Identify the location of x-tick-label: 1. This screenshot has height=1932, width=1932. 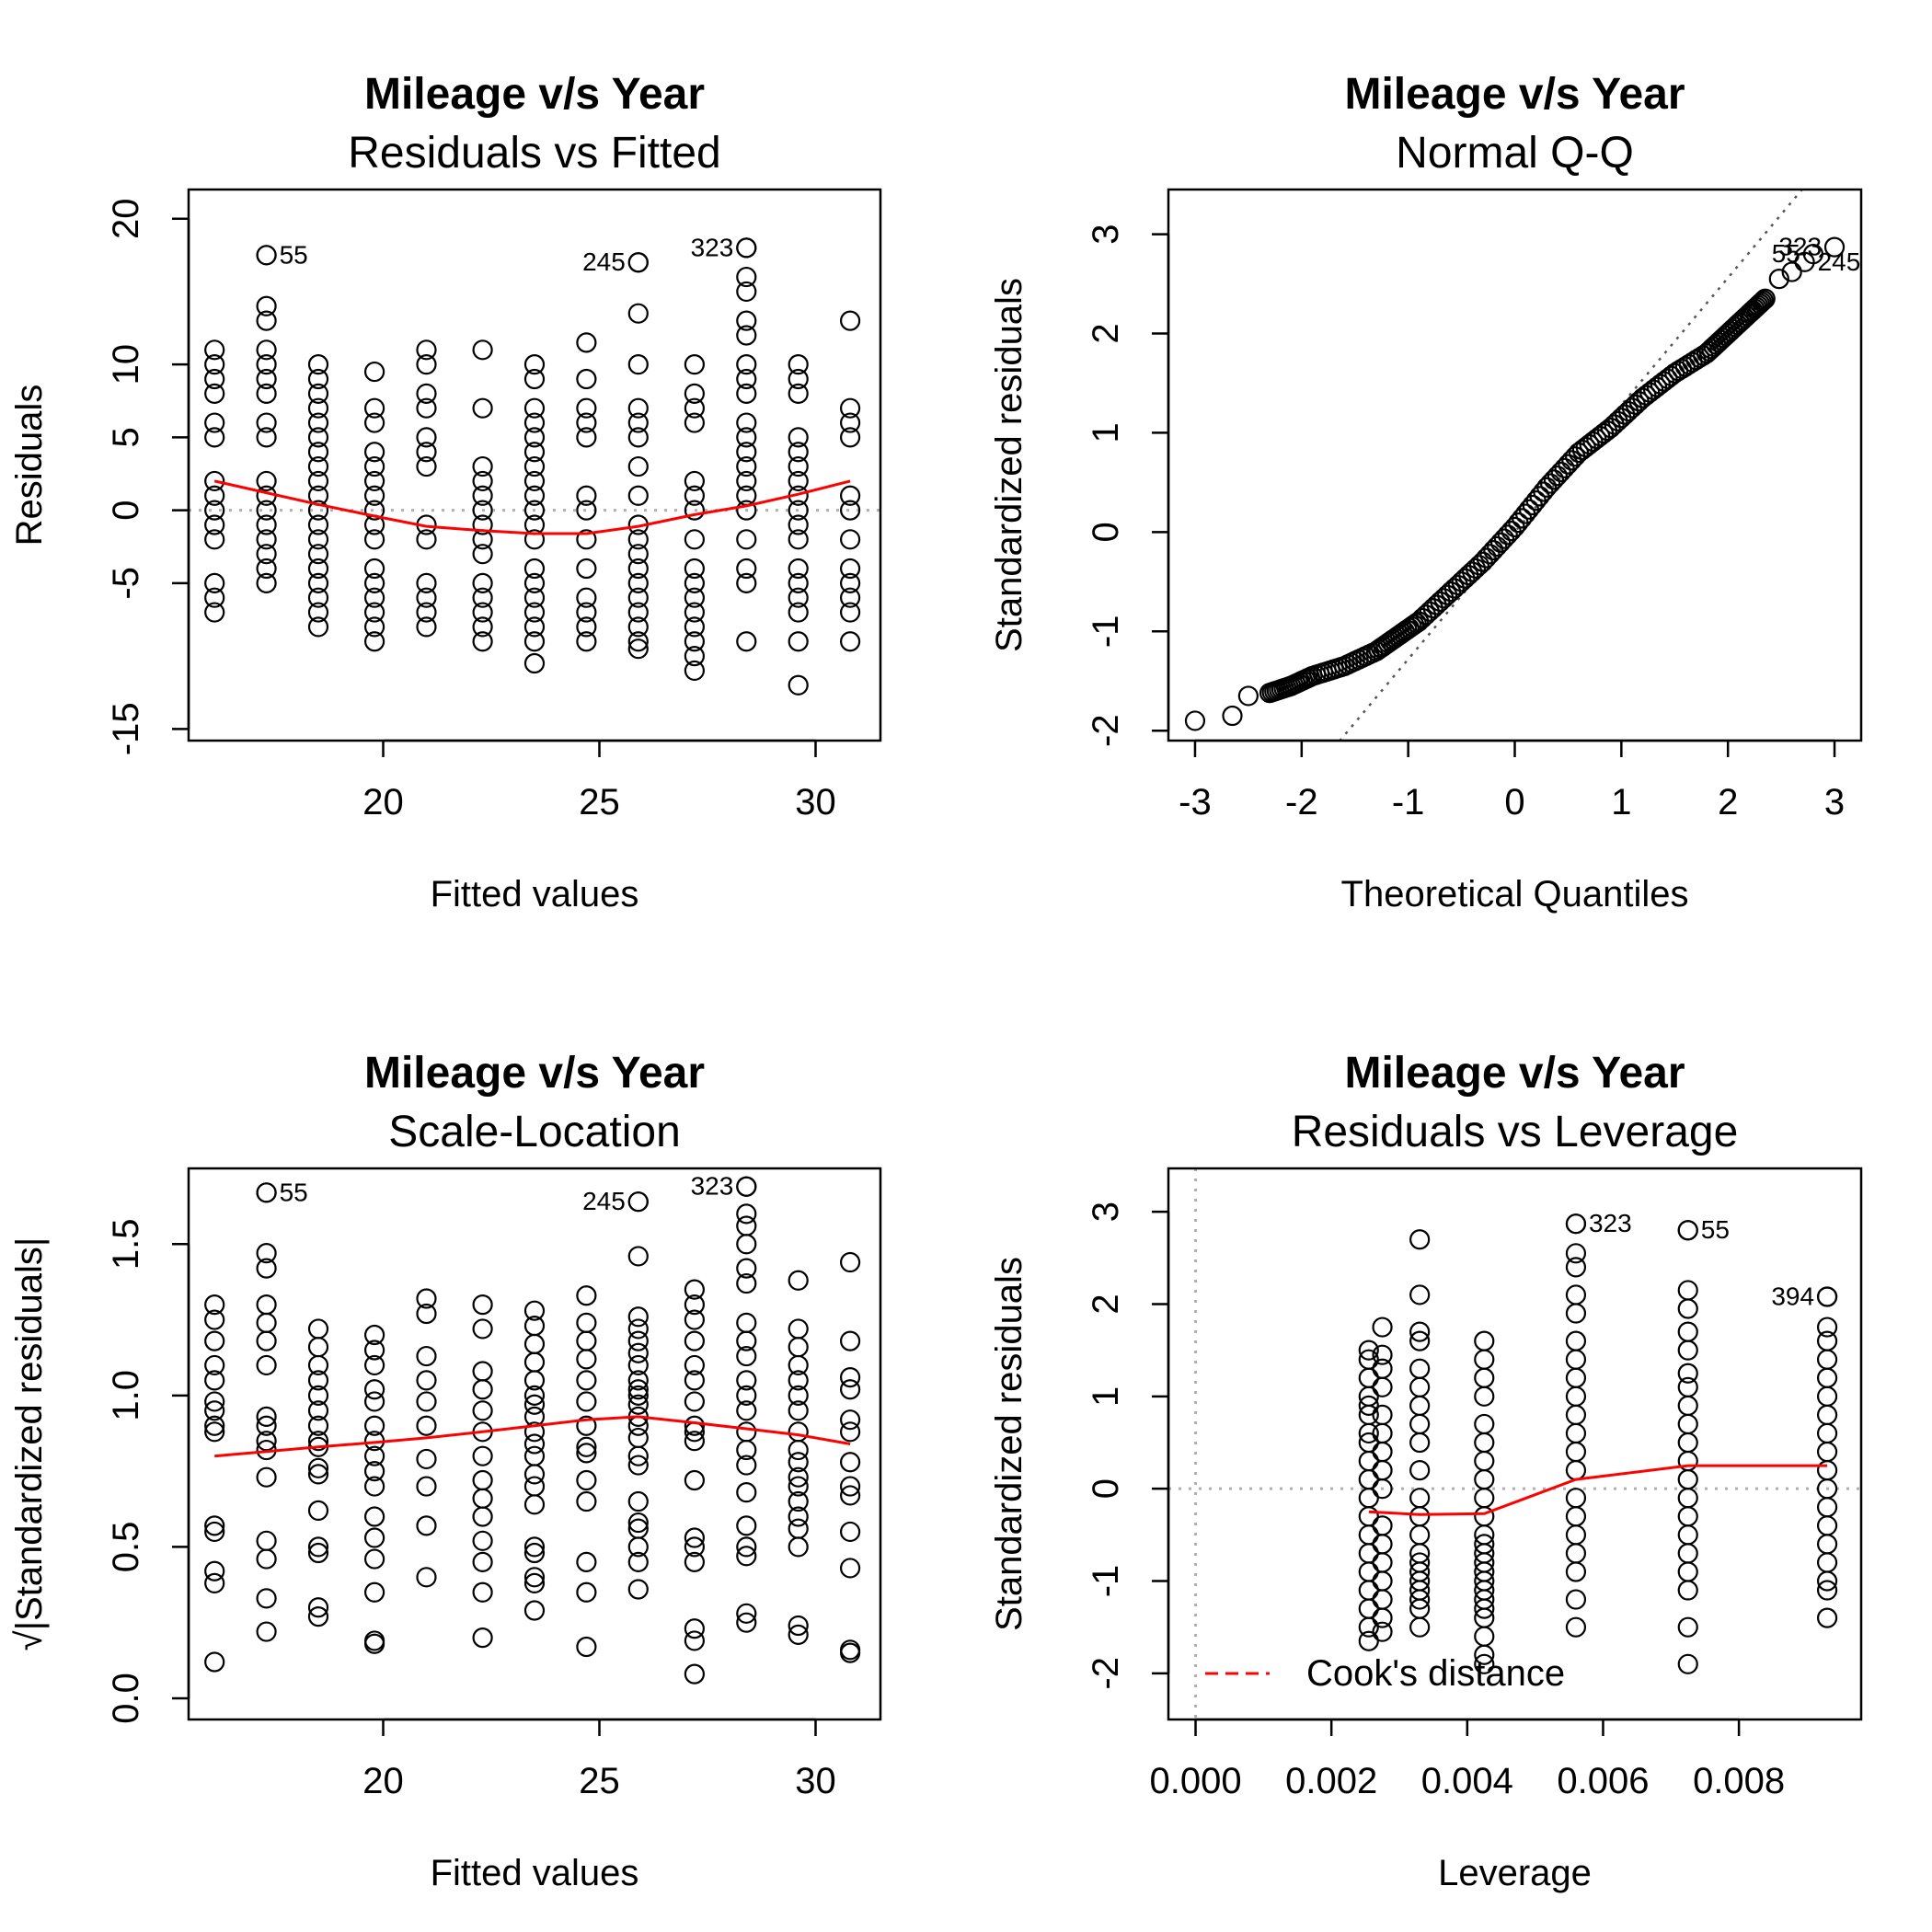
(1621, 802).